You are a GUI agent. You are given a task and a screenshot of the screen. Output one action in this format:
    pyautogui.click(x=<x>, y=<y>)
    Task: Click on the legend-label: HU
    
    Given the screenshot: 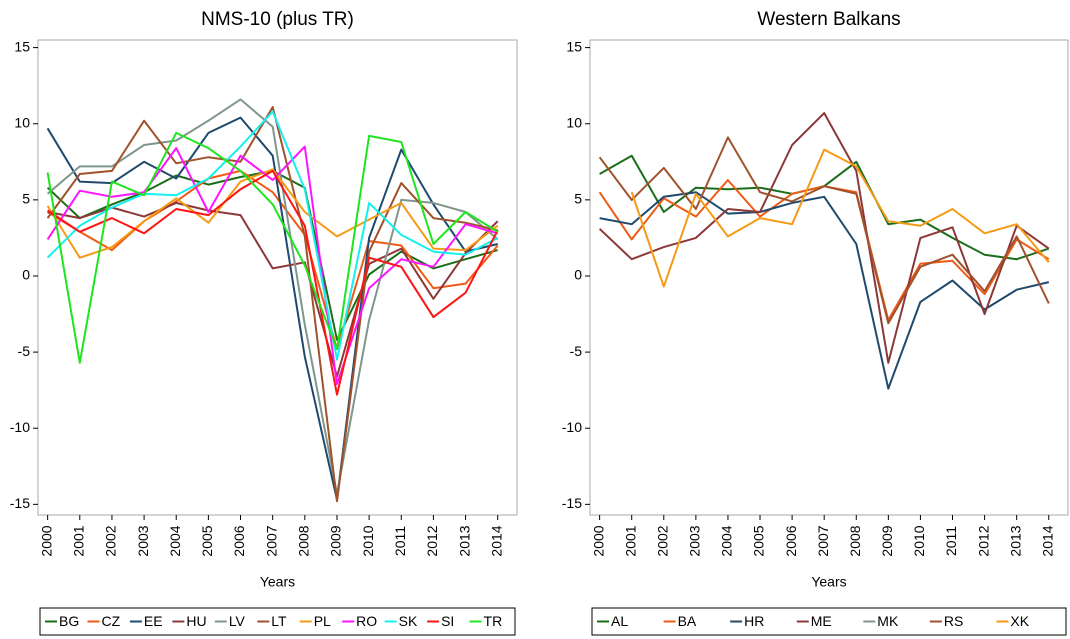 What is the action you would take?
    pyautogui.click(x=196, y=621)
    